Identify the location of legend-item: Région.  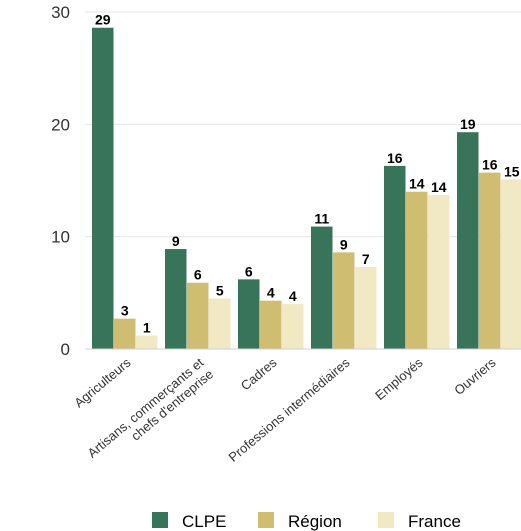
(300, 521).